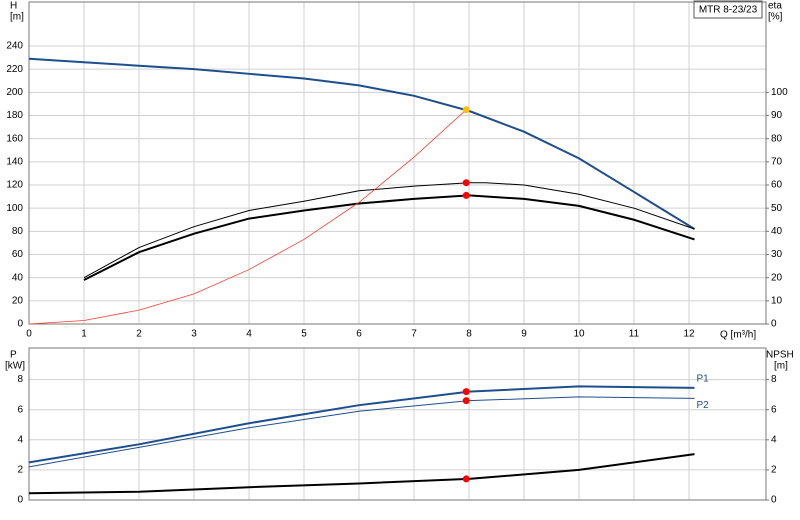  I want to click on y2-tick-label: 4, so click(774, 439).